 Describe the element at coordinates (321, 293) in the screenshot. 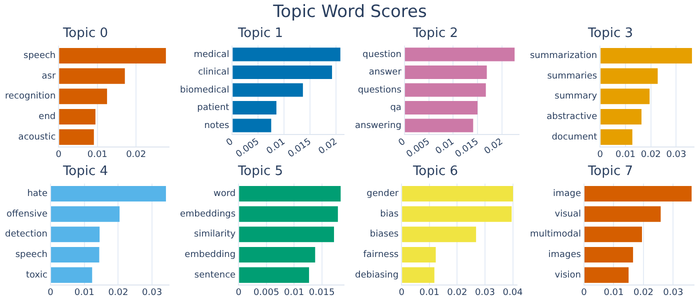

I see `x-tick-label: 0.015` at that location.